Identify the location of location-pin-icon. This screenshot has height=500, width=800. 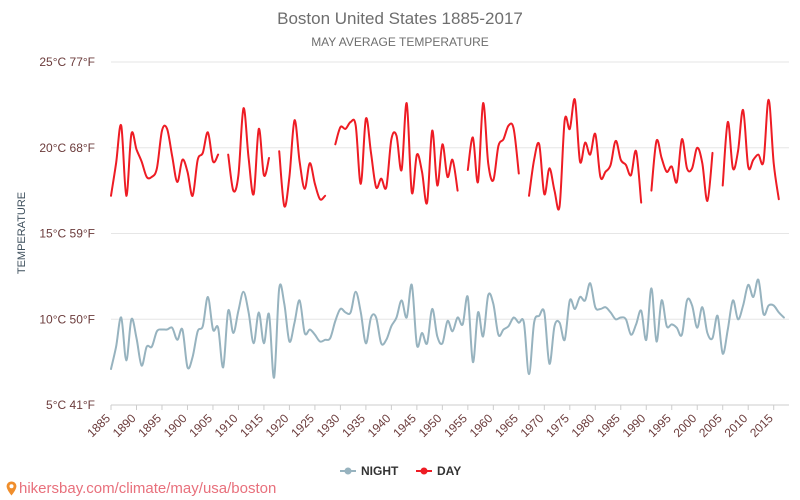
(11, 488).